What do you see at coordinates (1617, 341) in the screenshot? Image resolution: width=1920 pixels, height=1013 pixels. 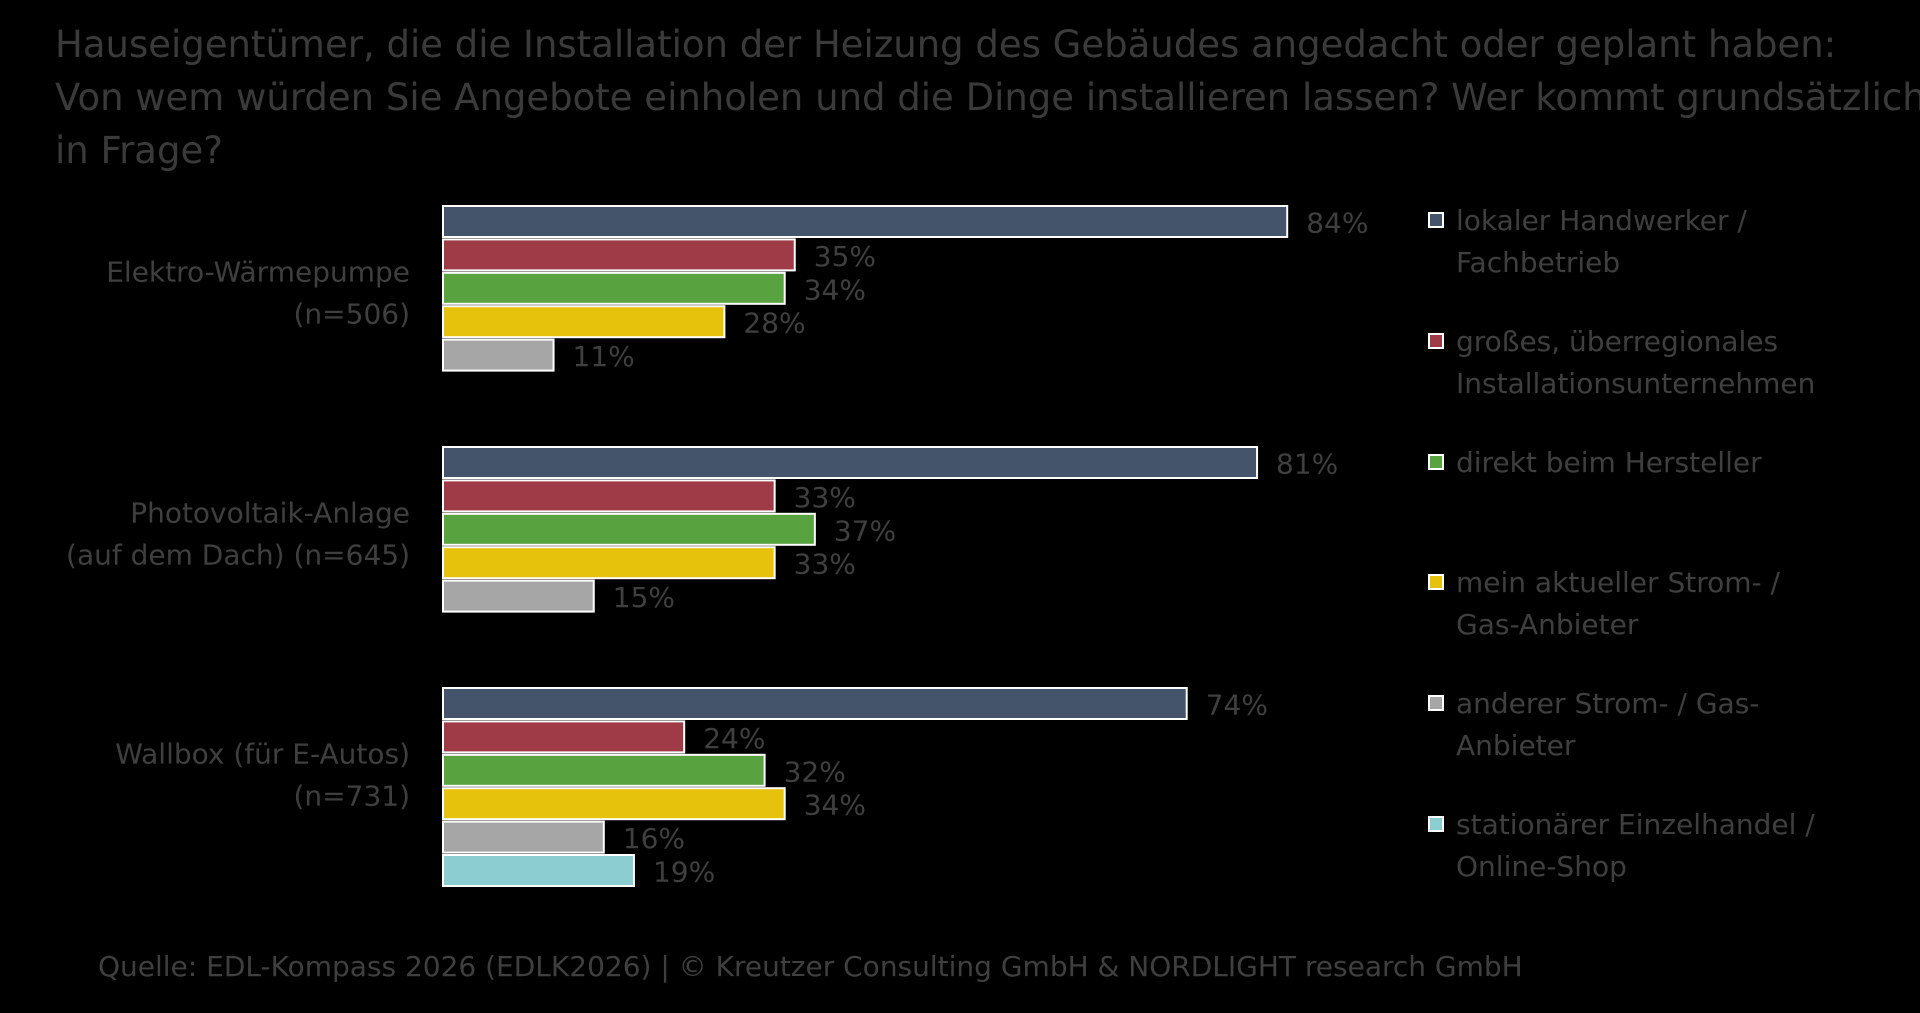 I see `legend-label-line-1: großes, überregionales` at bounding box center [1617, 341].